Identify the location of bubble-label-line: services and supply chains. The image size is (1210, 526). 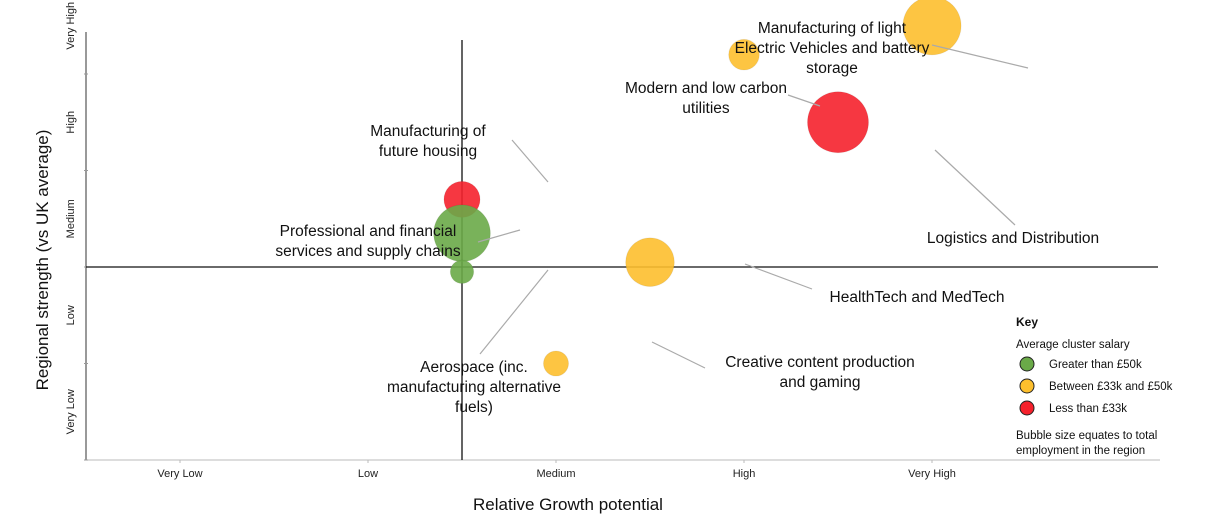
(367, 251).